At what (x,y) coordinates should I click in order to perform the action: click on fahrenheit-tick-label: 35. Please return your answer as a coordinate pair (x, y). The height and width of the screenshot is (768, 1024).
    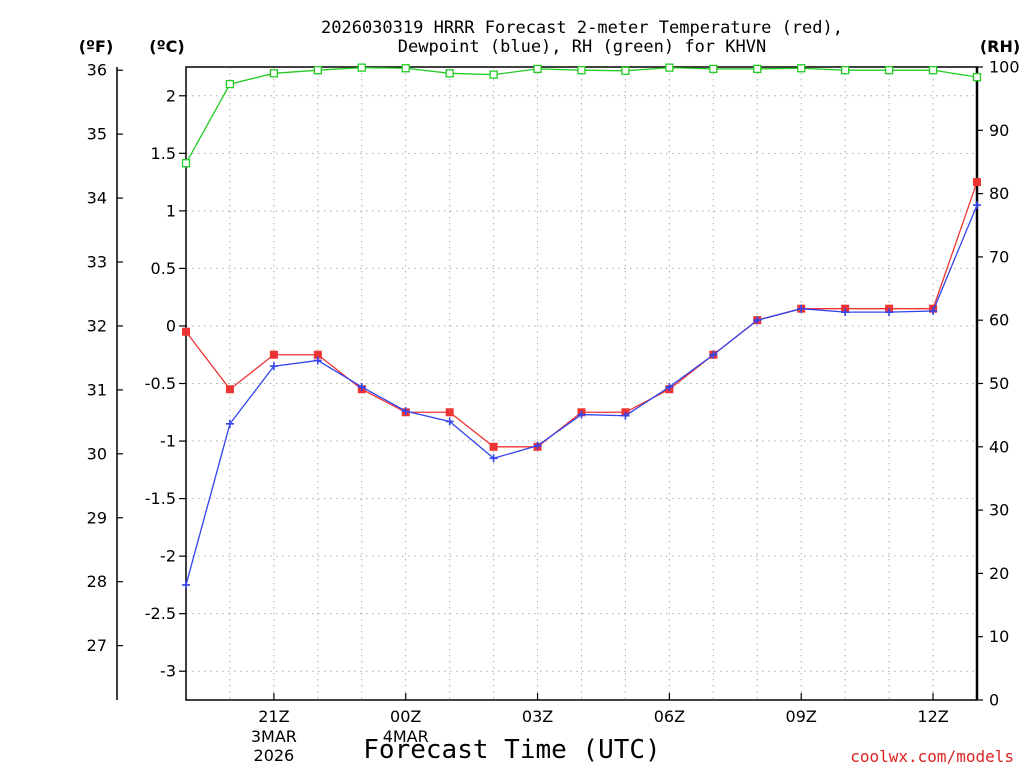
    Looking at the image, I should click on (97, 134).